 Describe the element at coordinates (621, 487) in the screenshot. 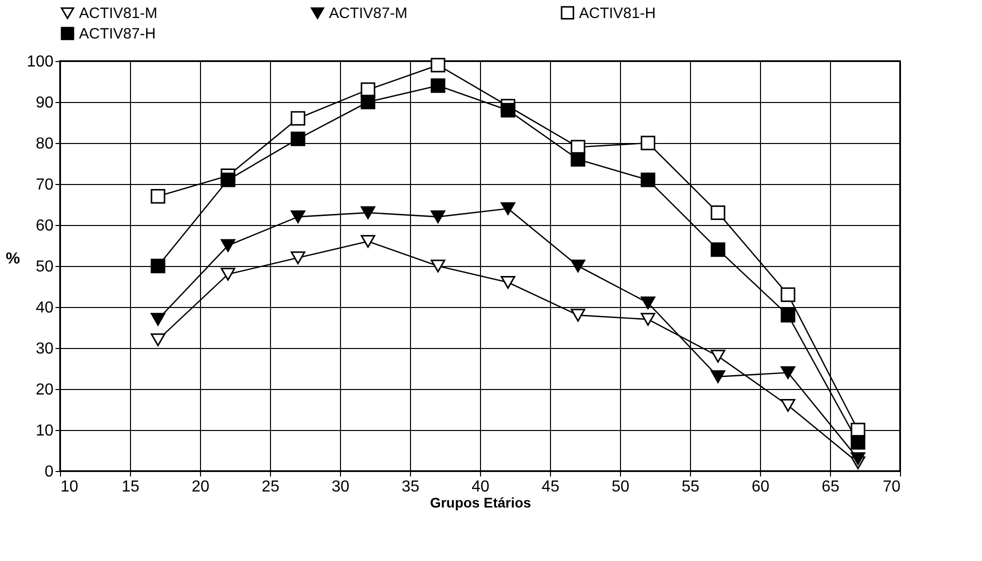

I see `x-tick-label: 50` at that location.